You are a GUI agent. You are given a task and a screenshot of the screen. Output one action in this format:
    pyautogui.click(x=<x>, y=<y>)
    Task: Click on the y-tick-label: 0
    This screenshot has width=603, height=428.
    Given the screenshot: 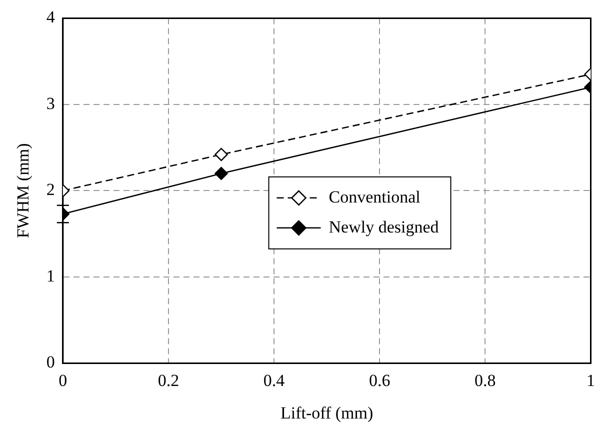 What is the action you would take?
    pyautogui.click(x=50, y=362)
    